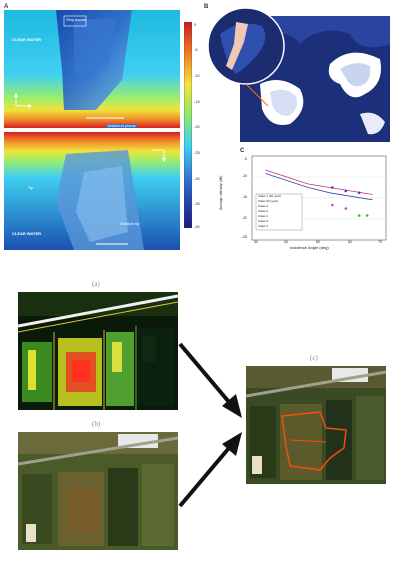 The height and width of the screenshot is (566, 395). What do you see at coordinates (27, 233) in the screenshot?
I see `clear-water-label-bottom: CLEAR WATER` at bounding box center [27, 233].